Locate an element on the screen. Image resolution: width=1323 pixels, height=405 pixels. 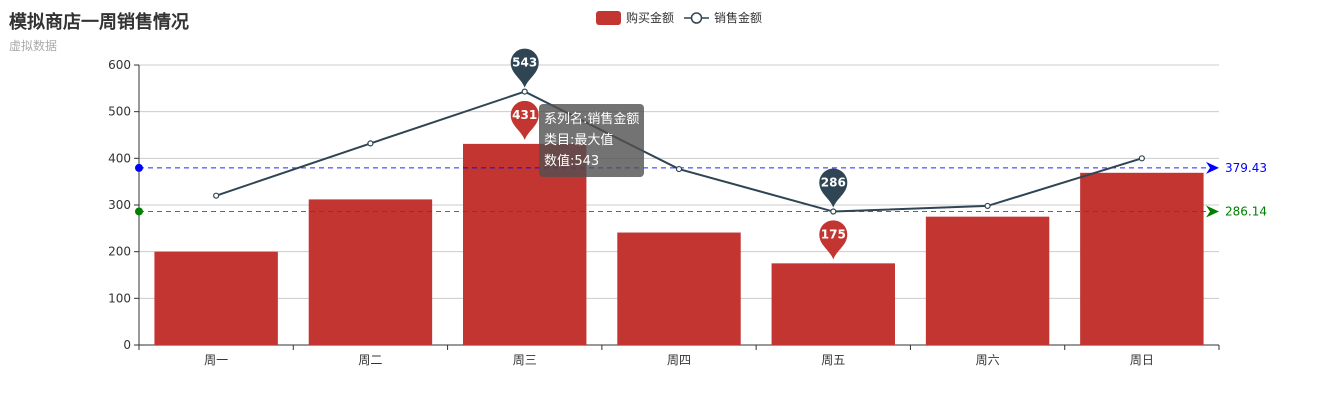
pin-label: 286 is located at coordinates (833, 183).